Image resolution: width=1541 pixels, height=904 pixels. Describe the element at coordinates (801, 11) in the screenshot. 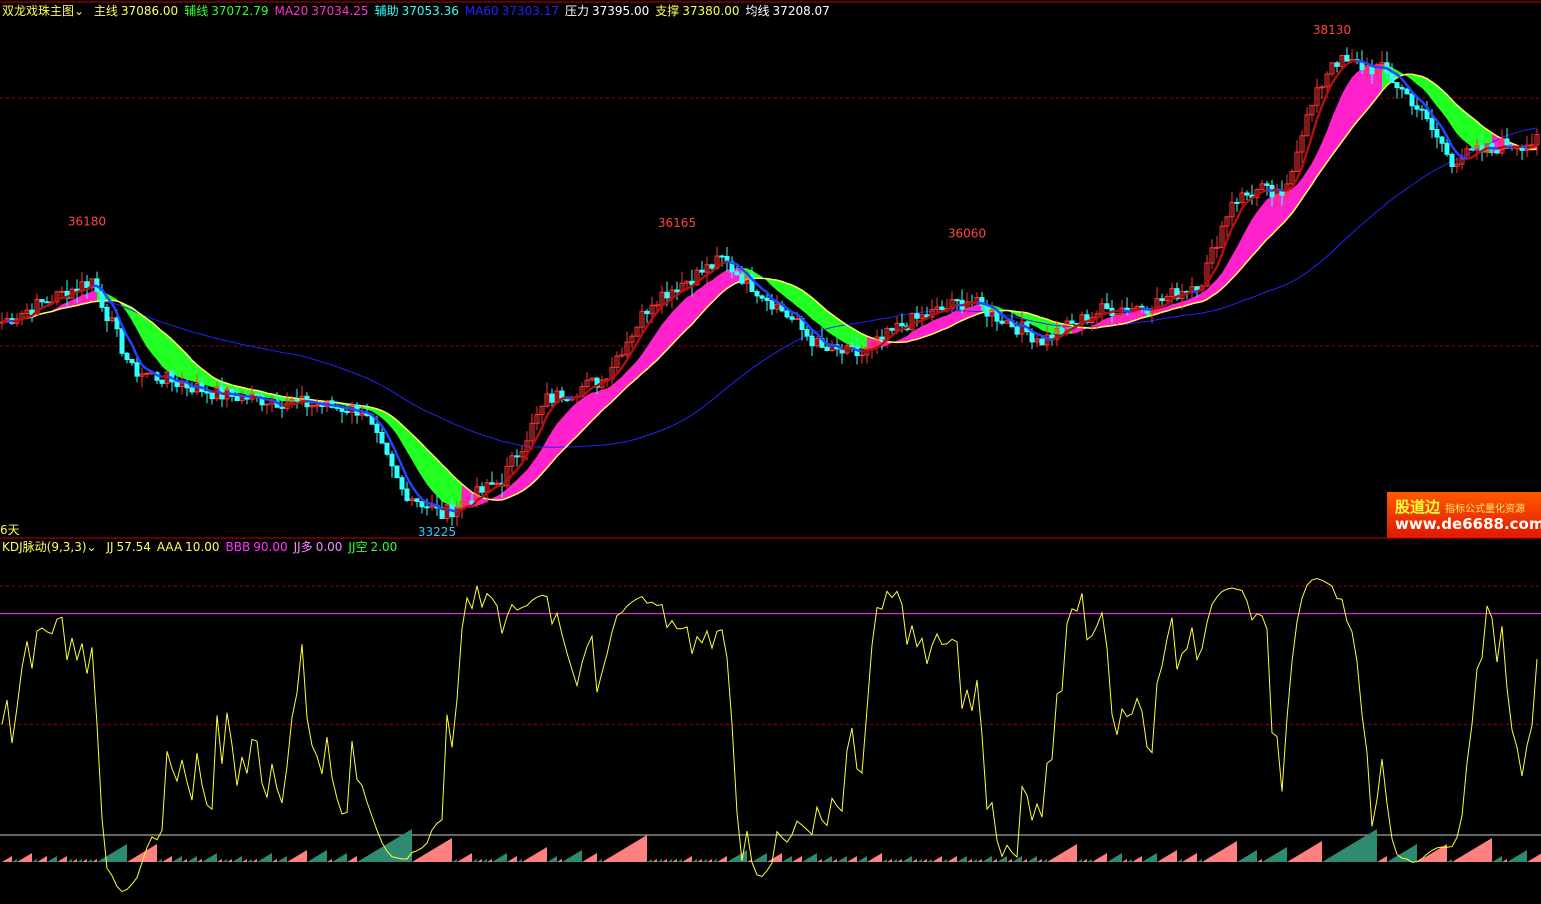

I see `legend-value: 37208.07` at that location.